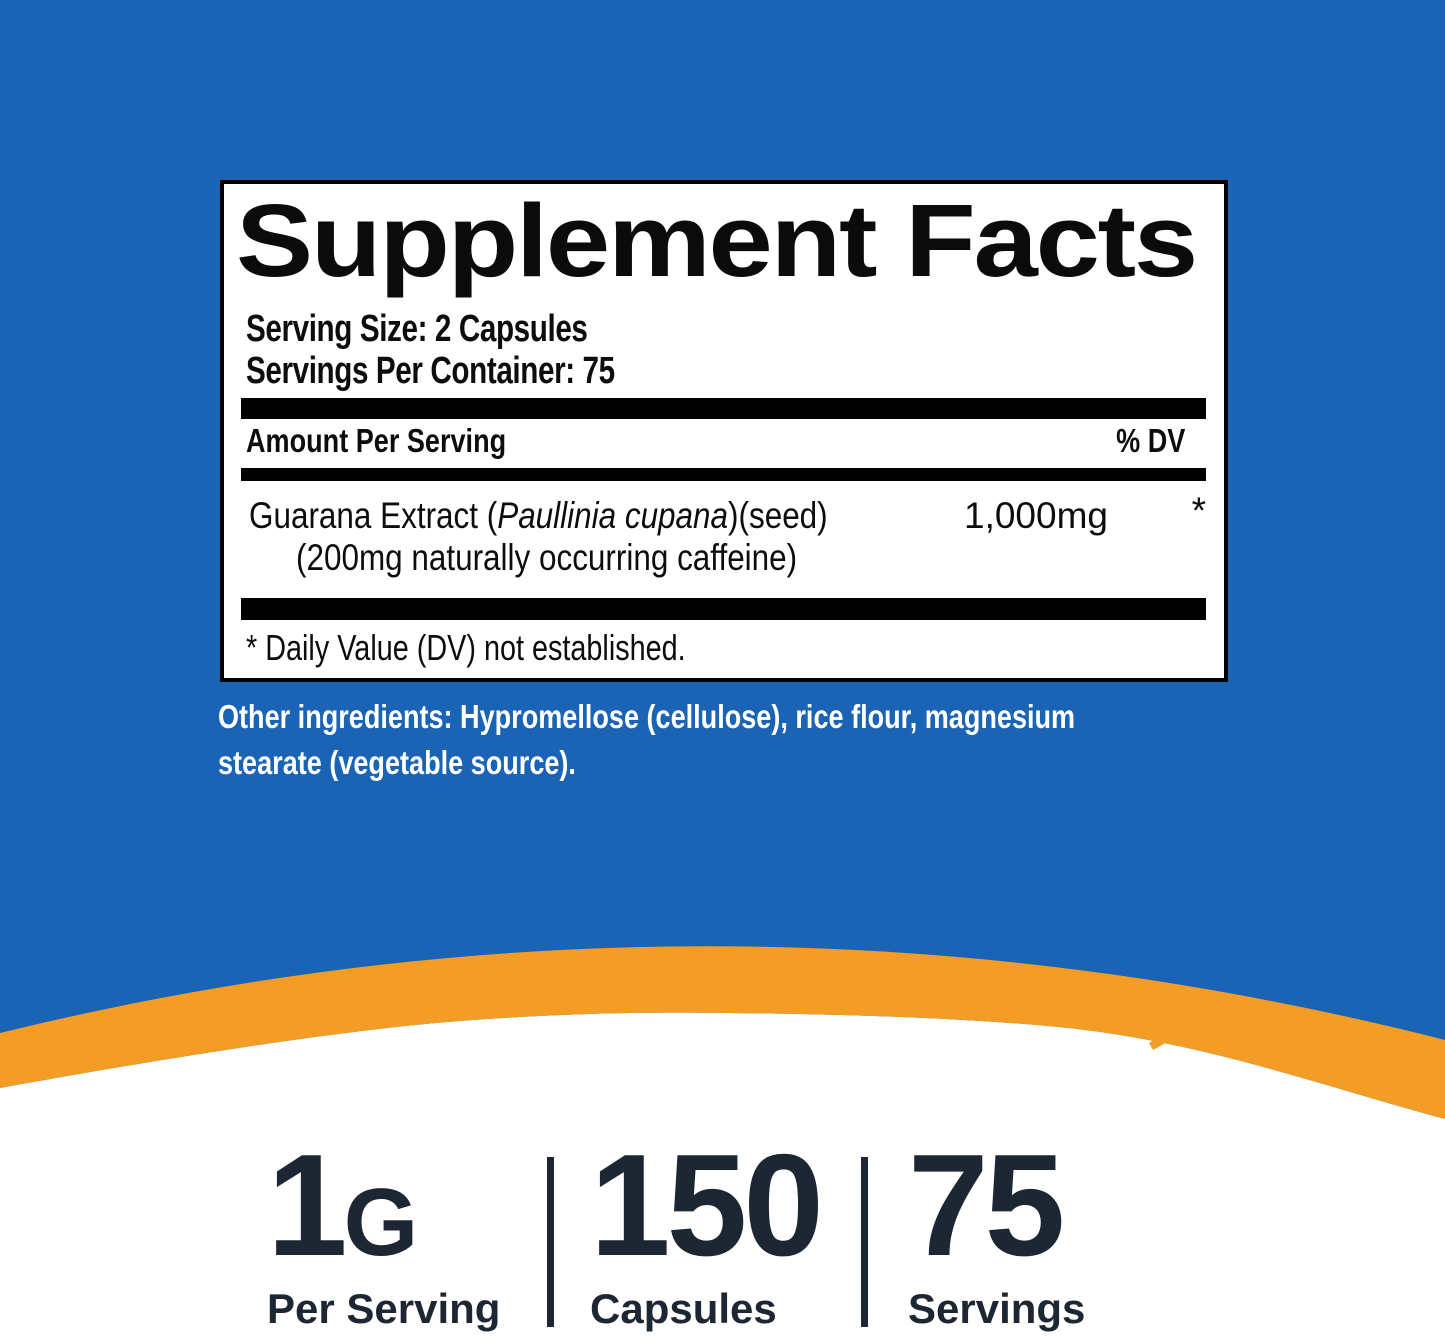 This screenshot has height=1343, width=1445. I want to click on stat-value: 75, so click(986, 1205).